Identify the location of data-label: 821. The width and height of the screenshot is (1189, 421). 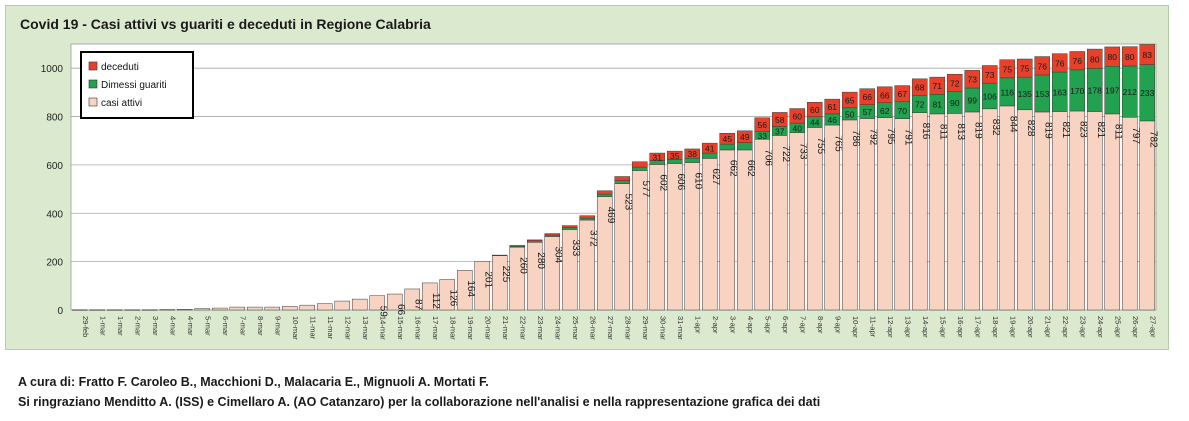
(1065, 129).